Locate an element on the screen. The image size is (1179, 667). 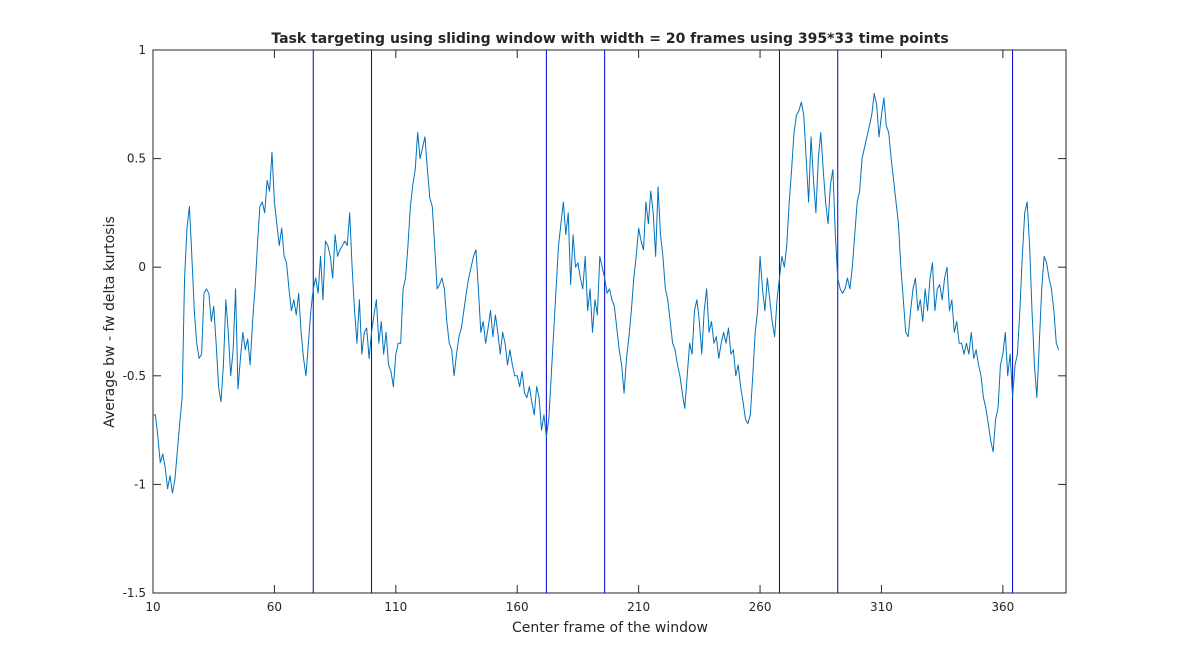
x-tick-label: 160 is located at coordinates (517, 607).